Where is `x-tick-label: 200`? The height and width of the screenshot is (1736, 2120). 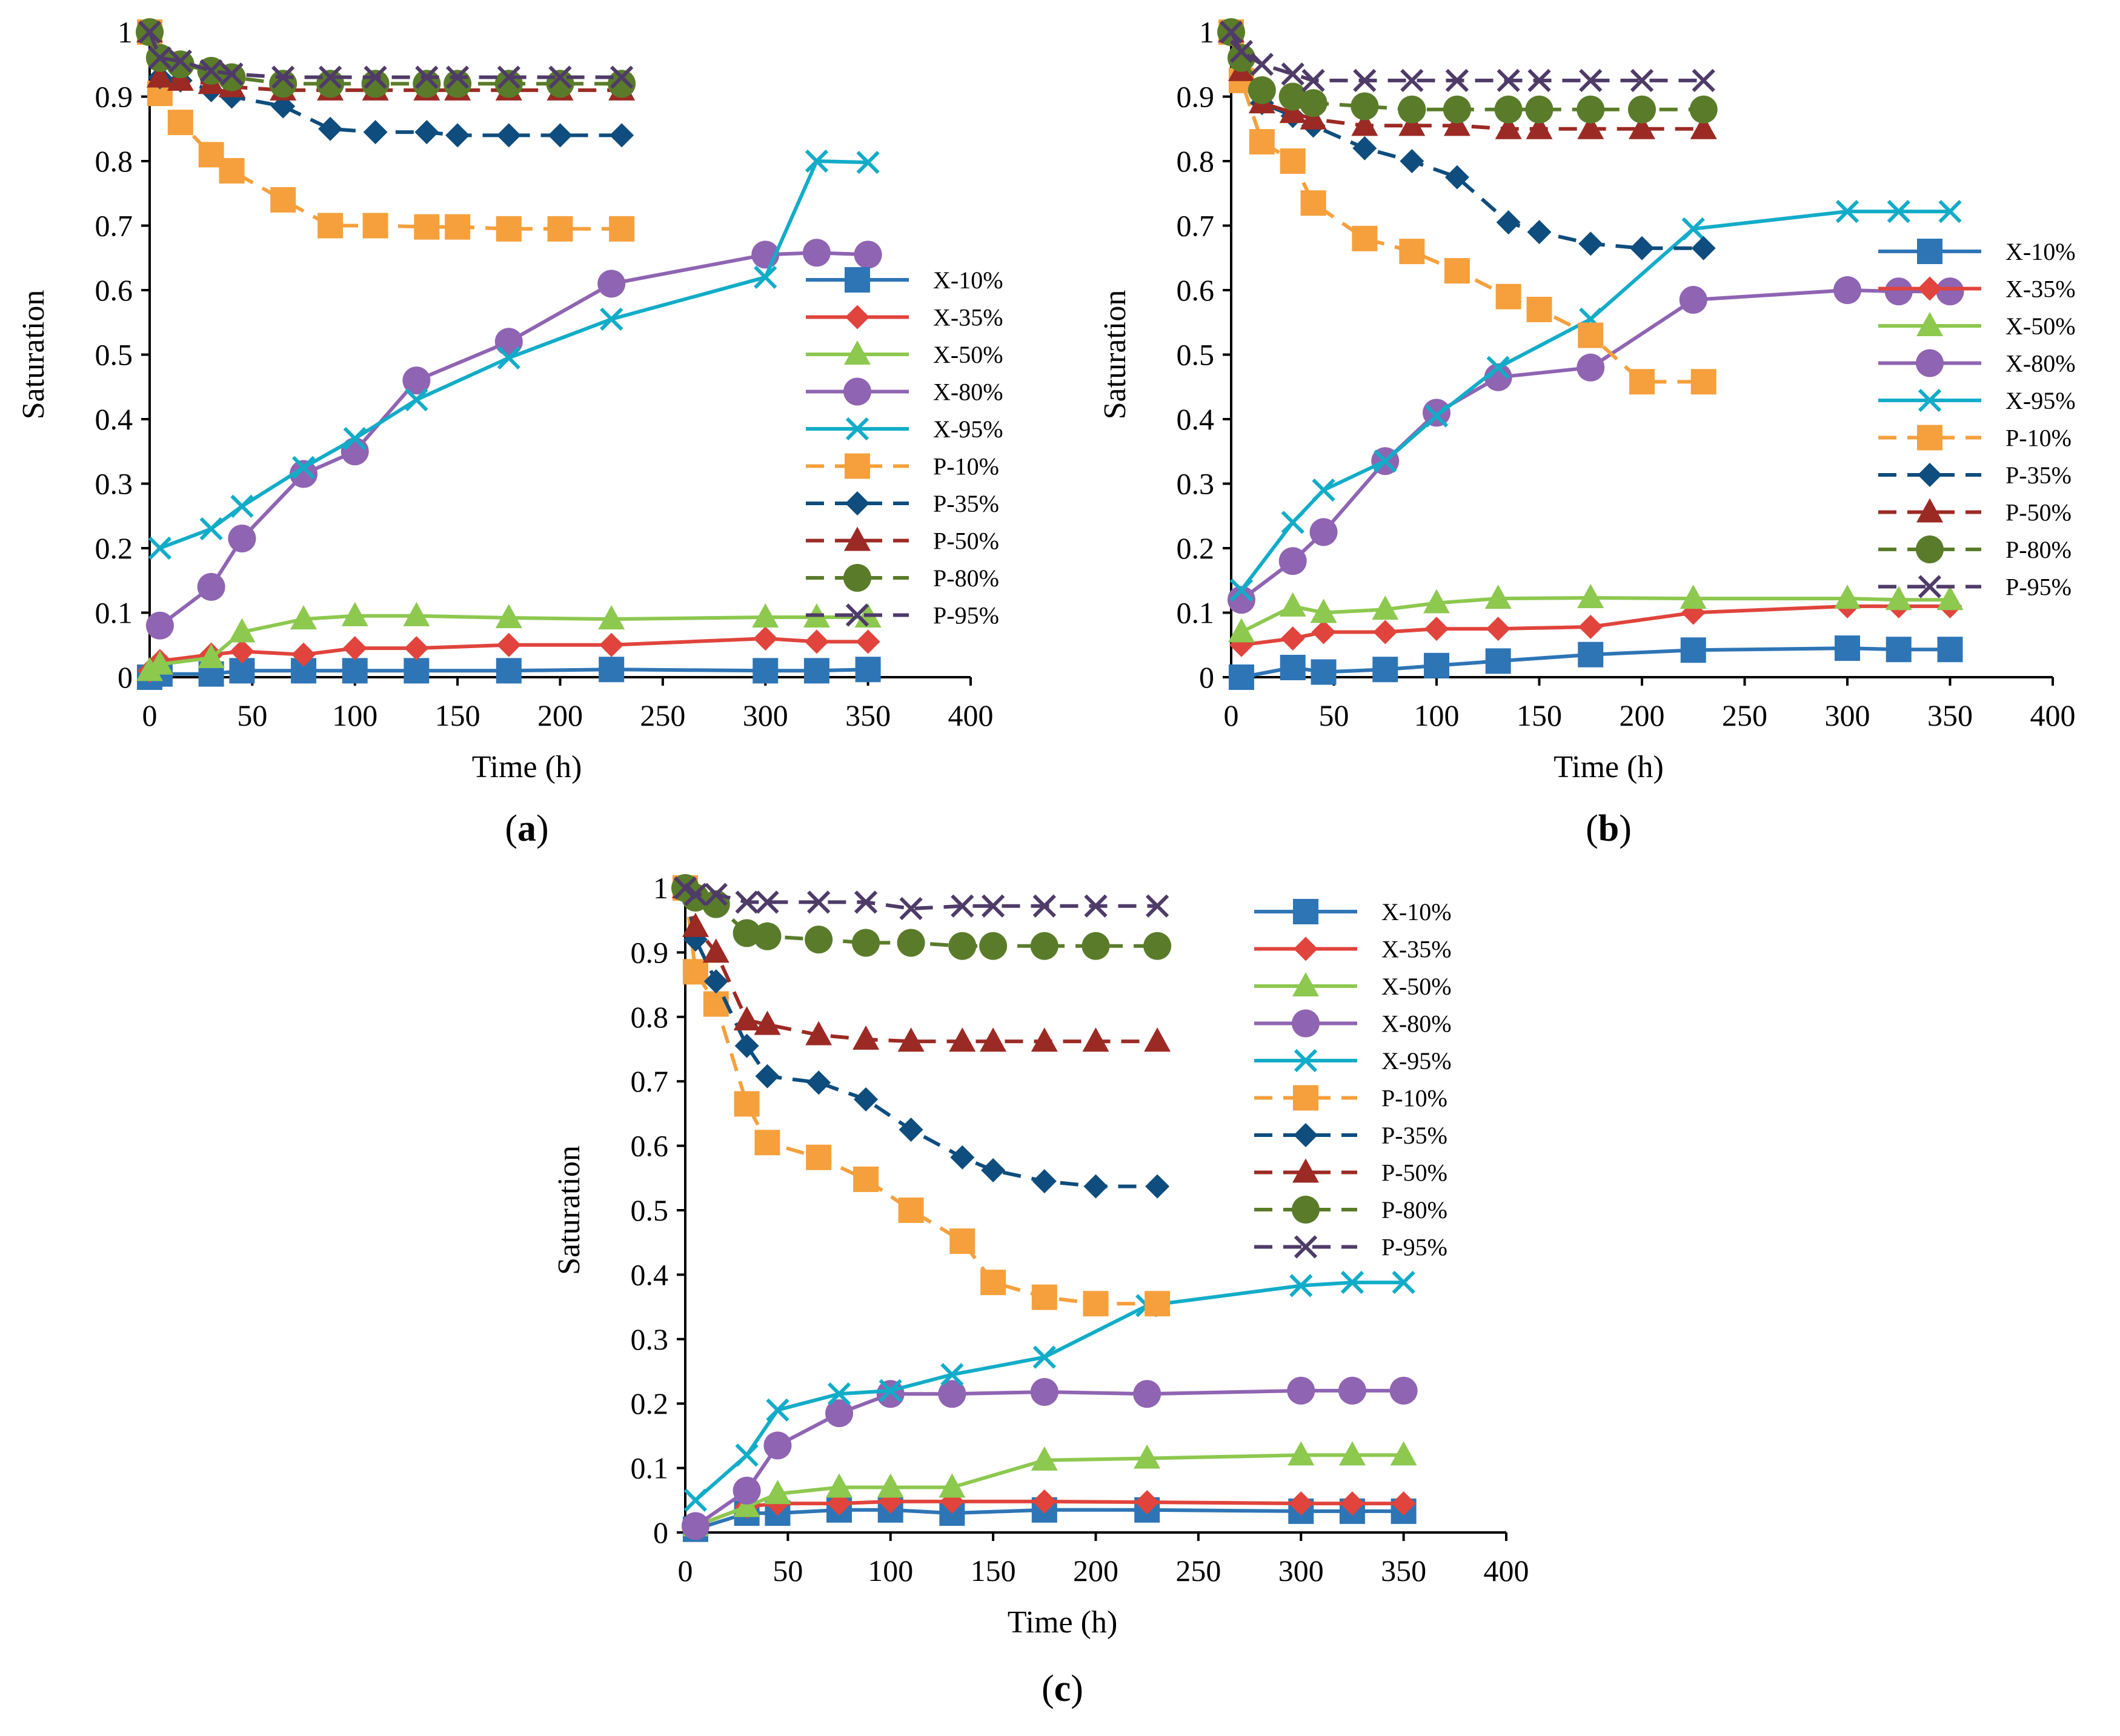
x-tick-label: 200 is located at coordinates (1095, 1571).